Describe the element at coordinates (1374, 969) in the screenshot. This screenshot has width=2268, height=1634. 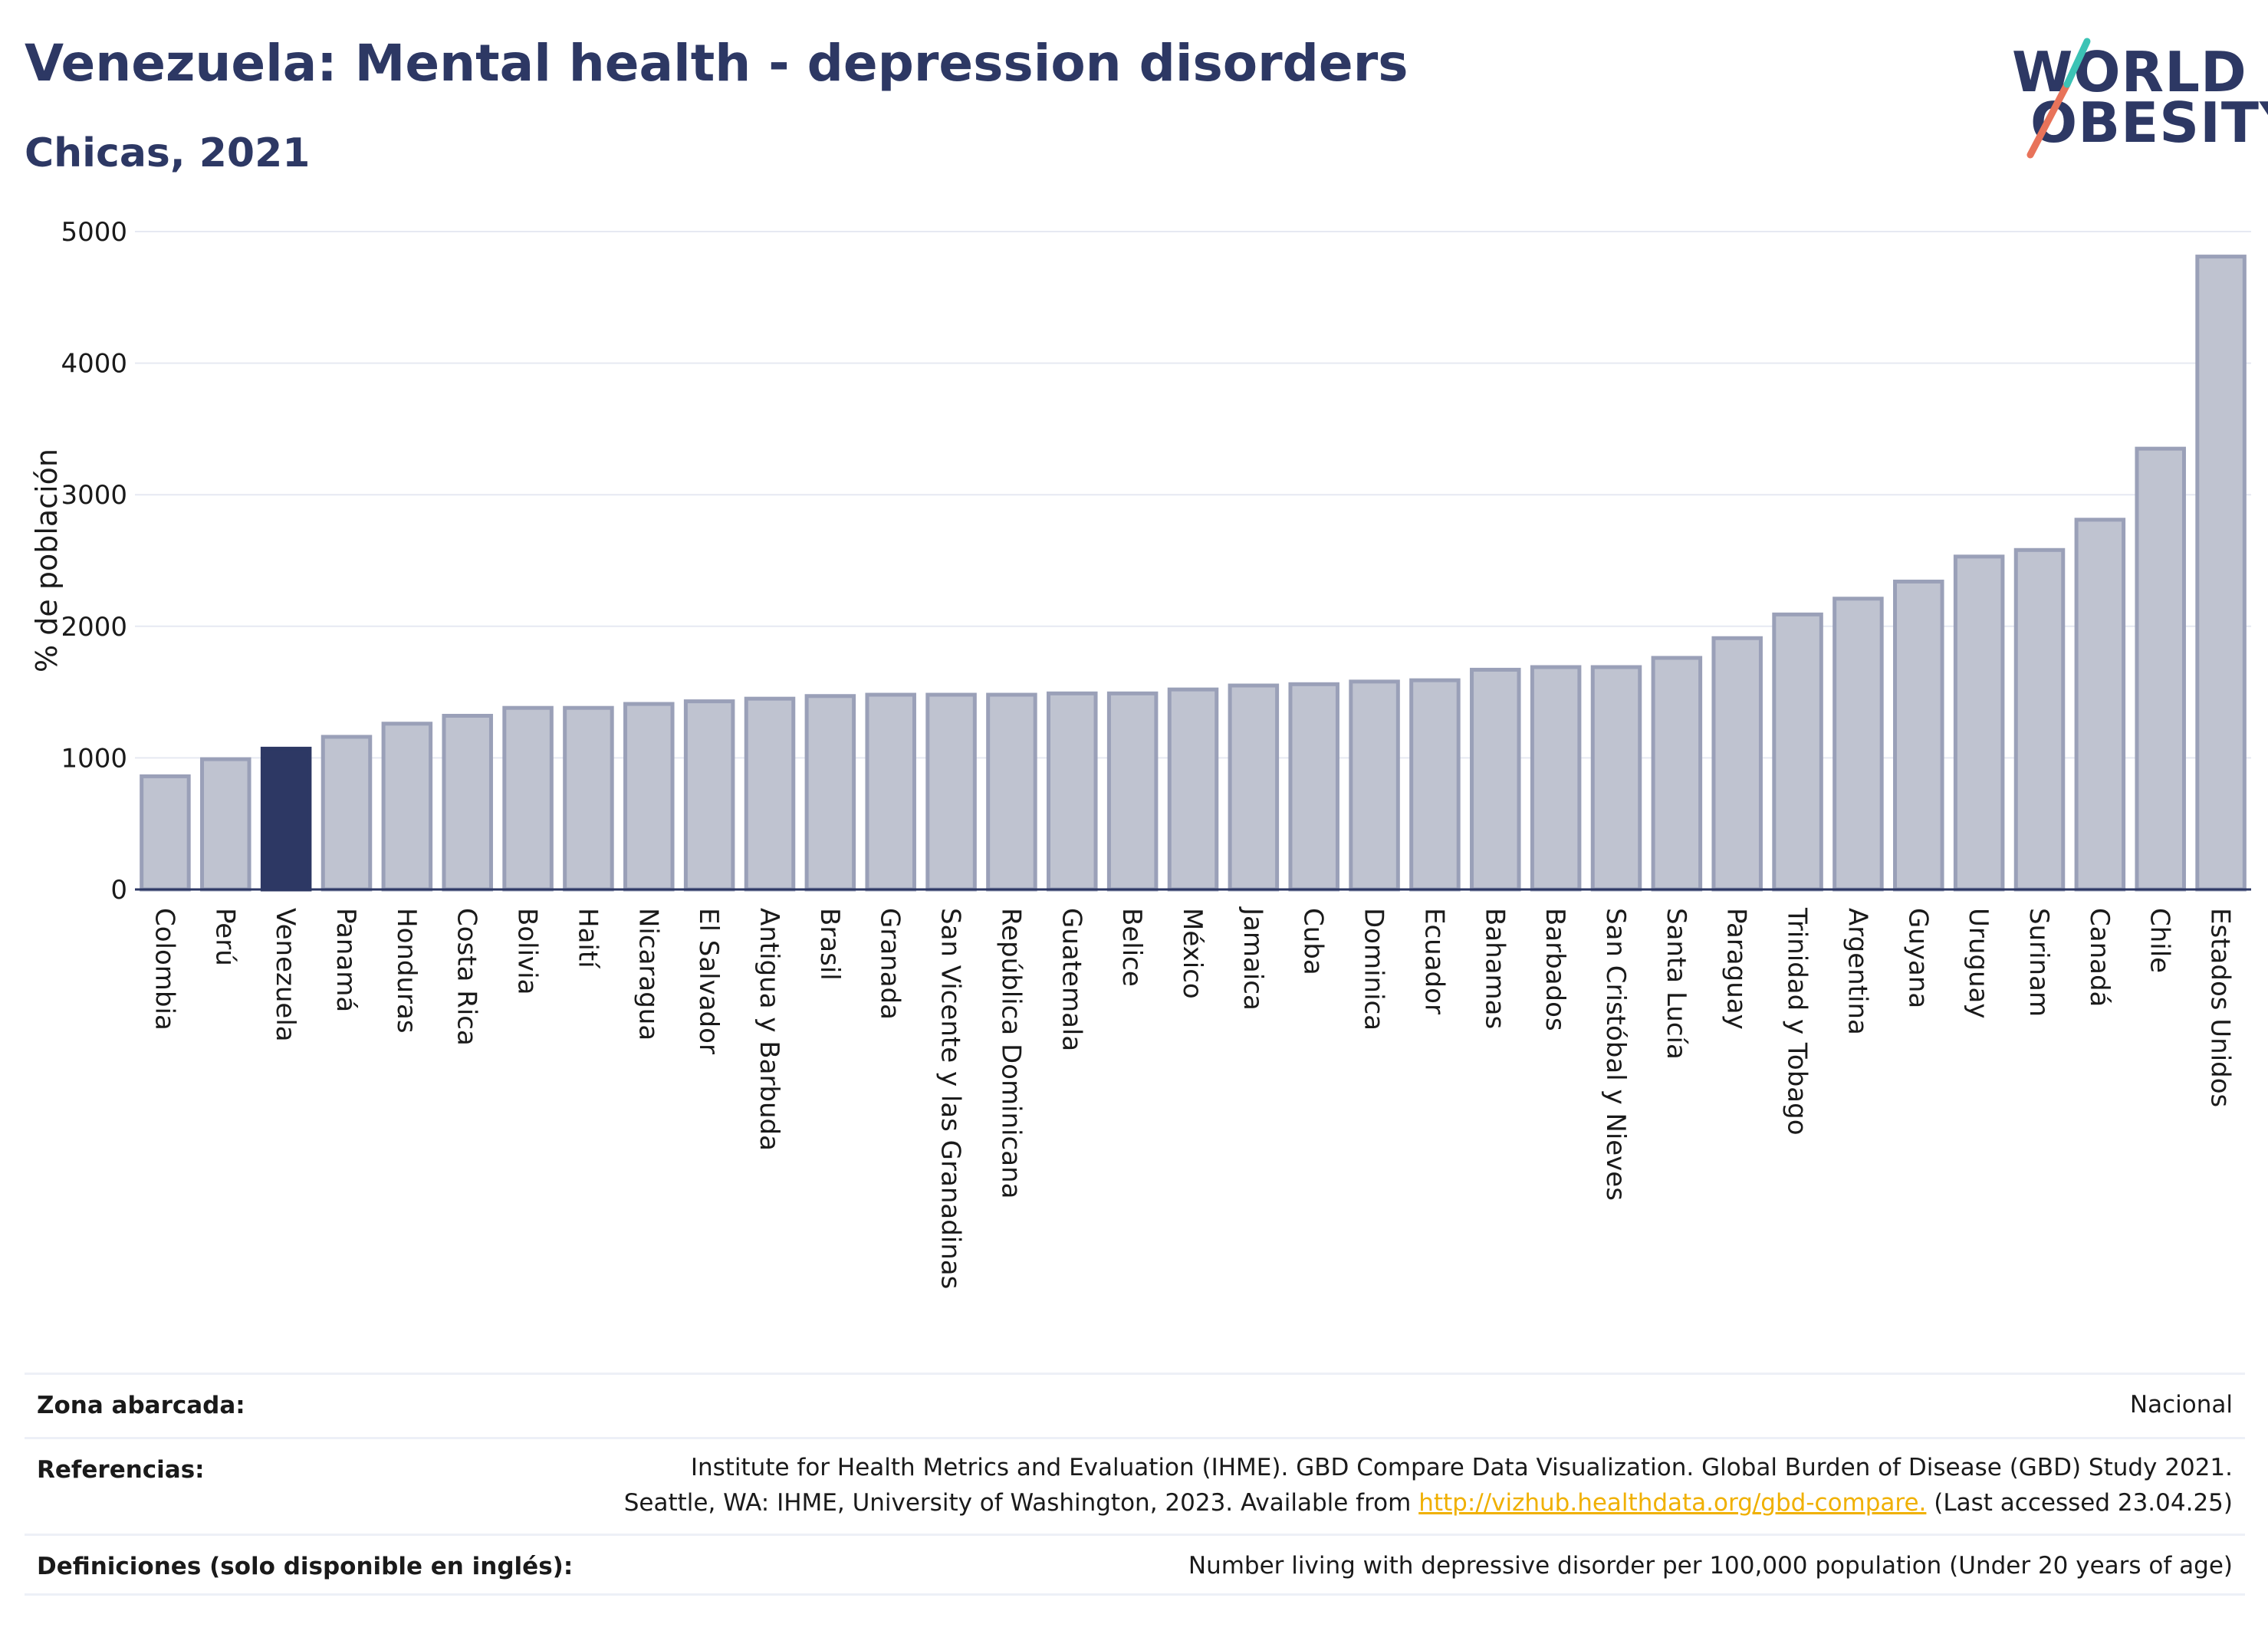
I see `x-tick-label: Dominica` at that location.